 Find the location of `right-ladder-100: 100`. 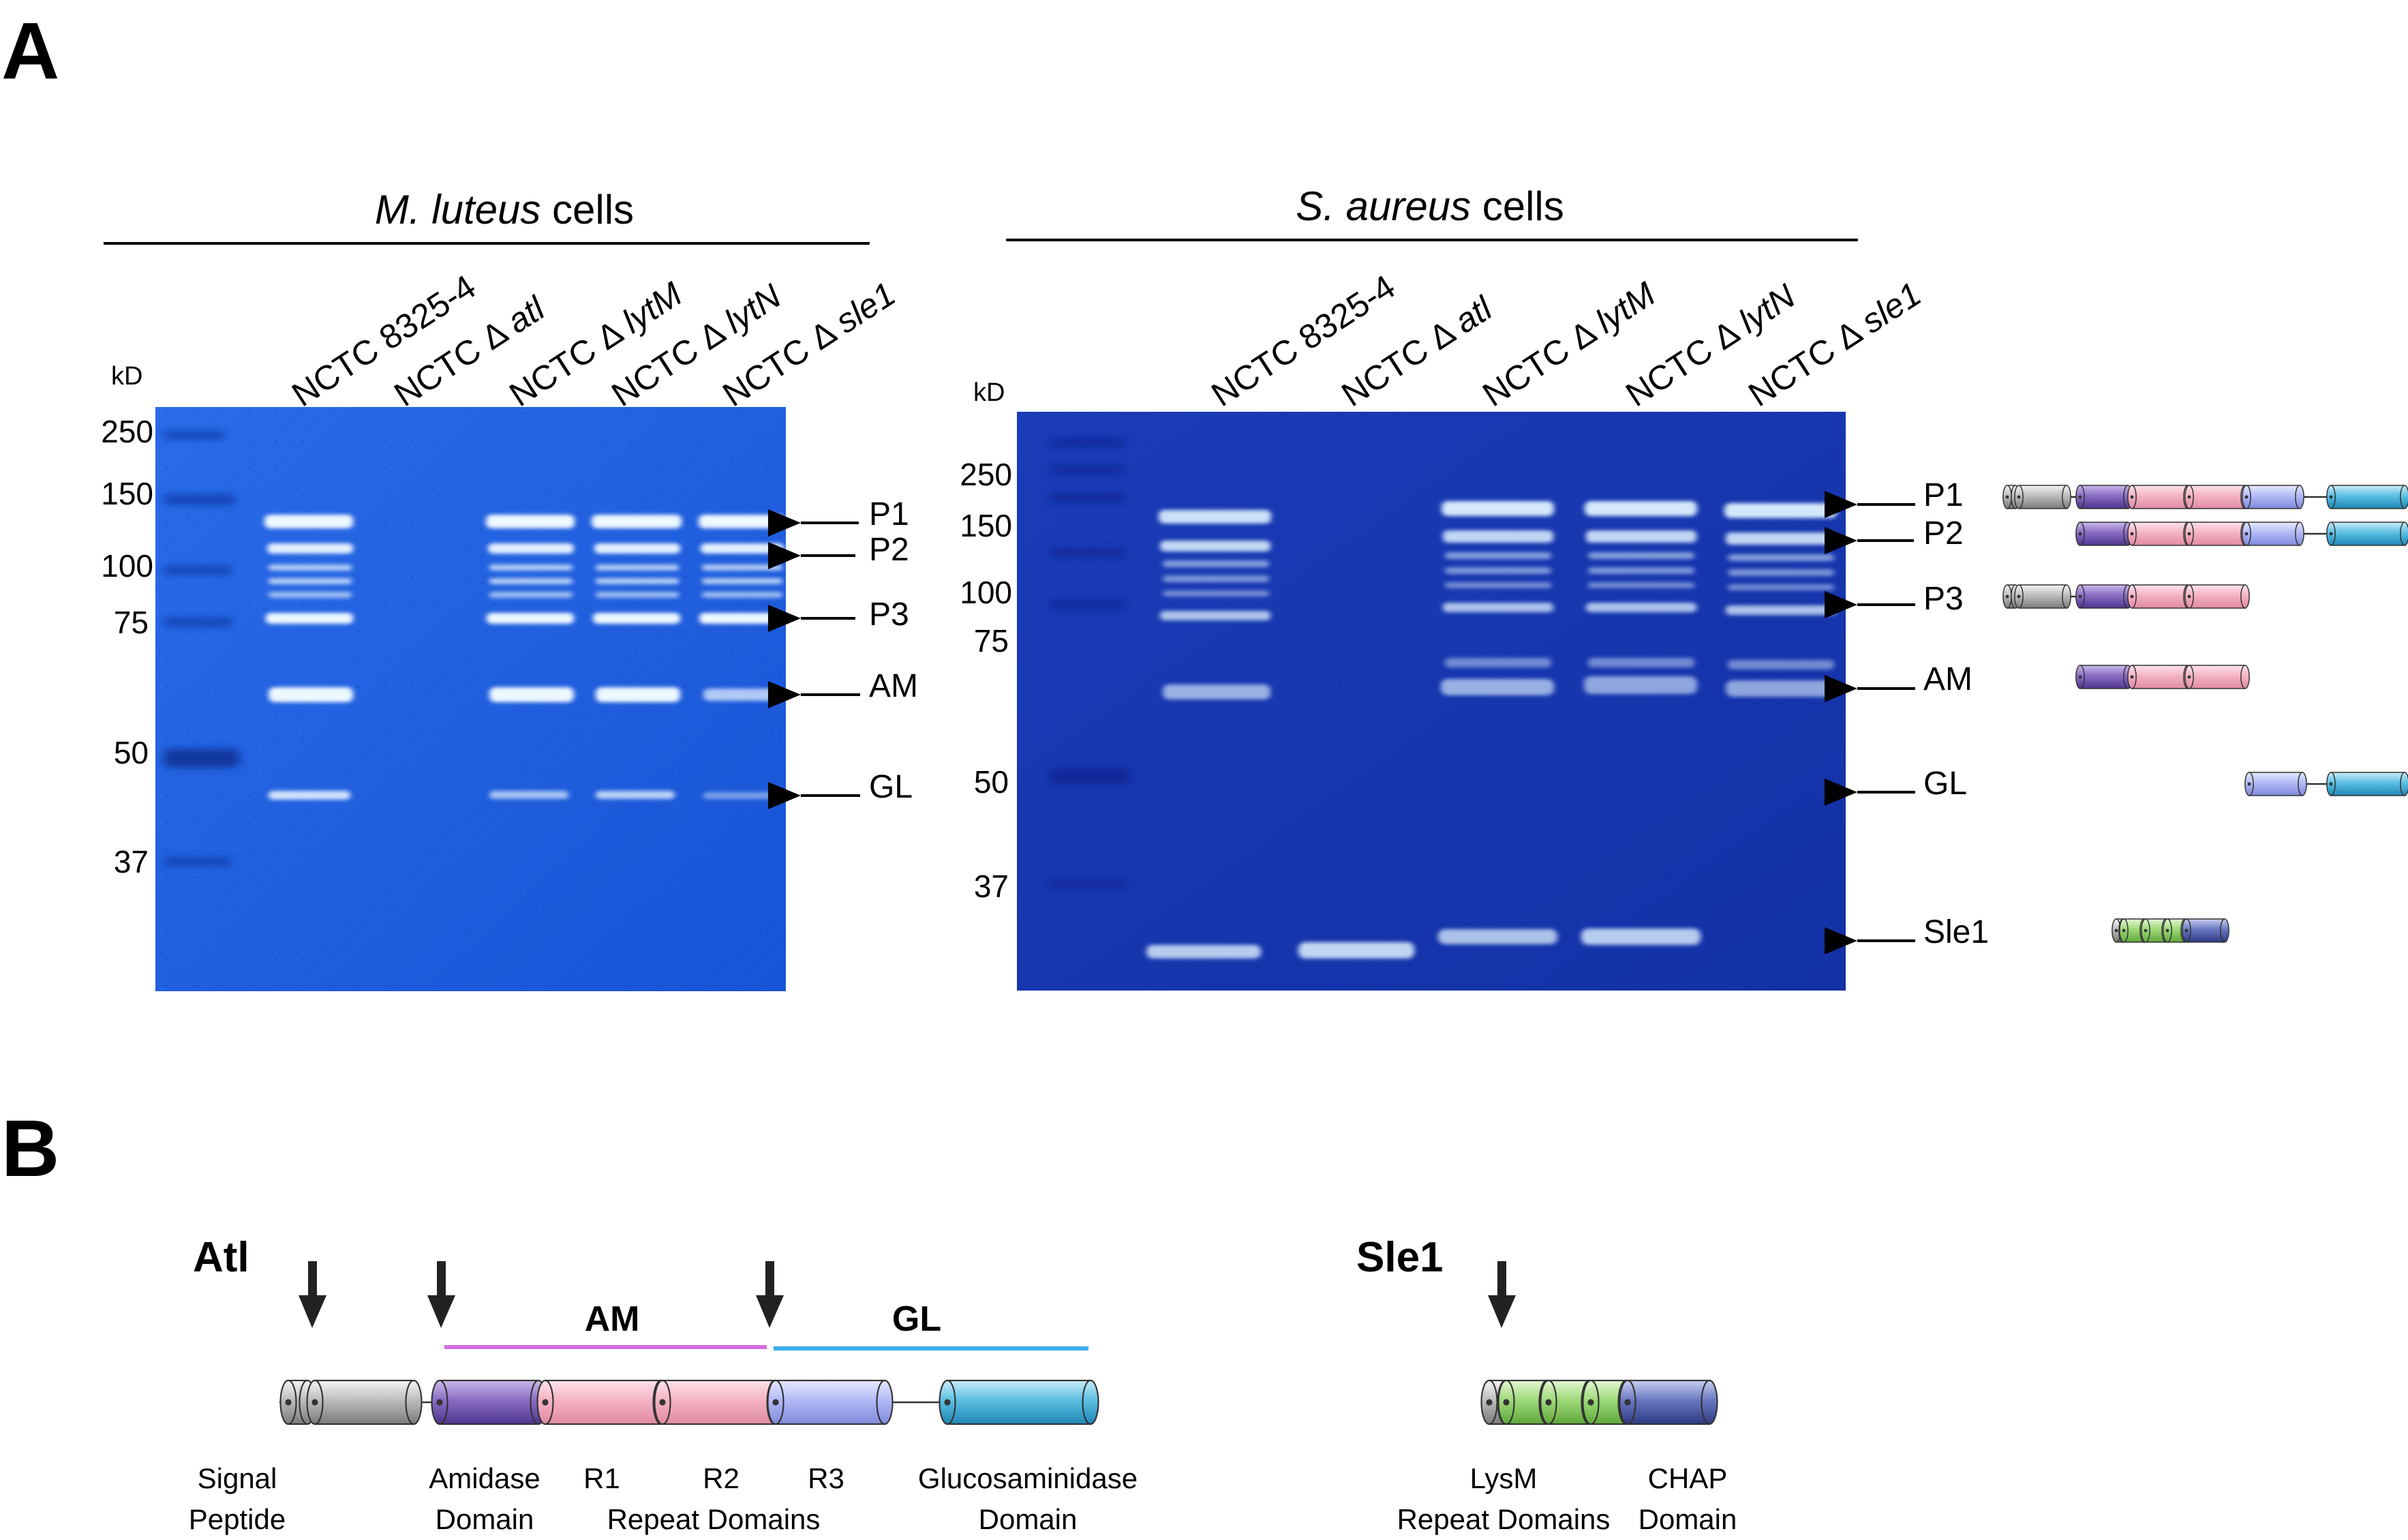

right-ladder-100: 100 is located at coordinates (986, 592).